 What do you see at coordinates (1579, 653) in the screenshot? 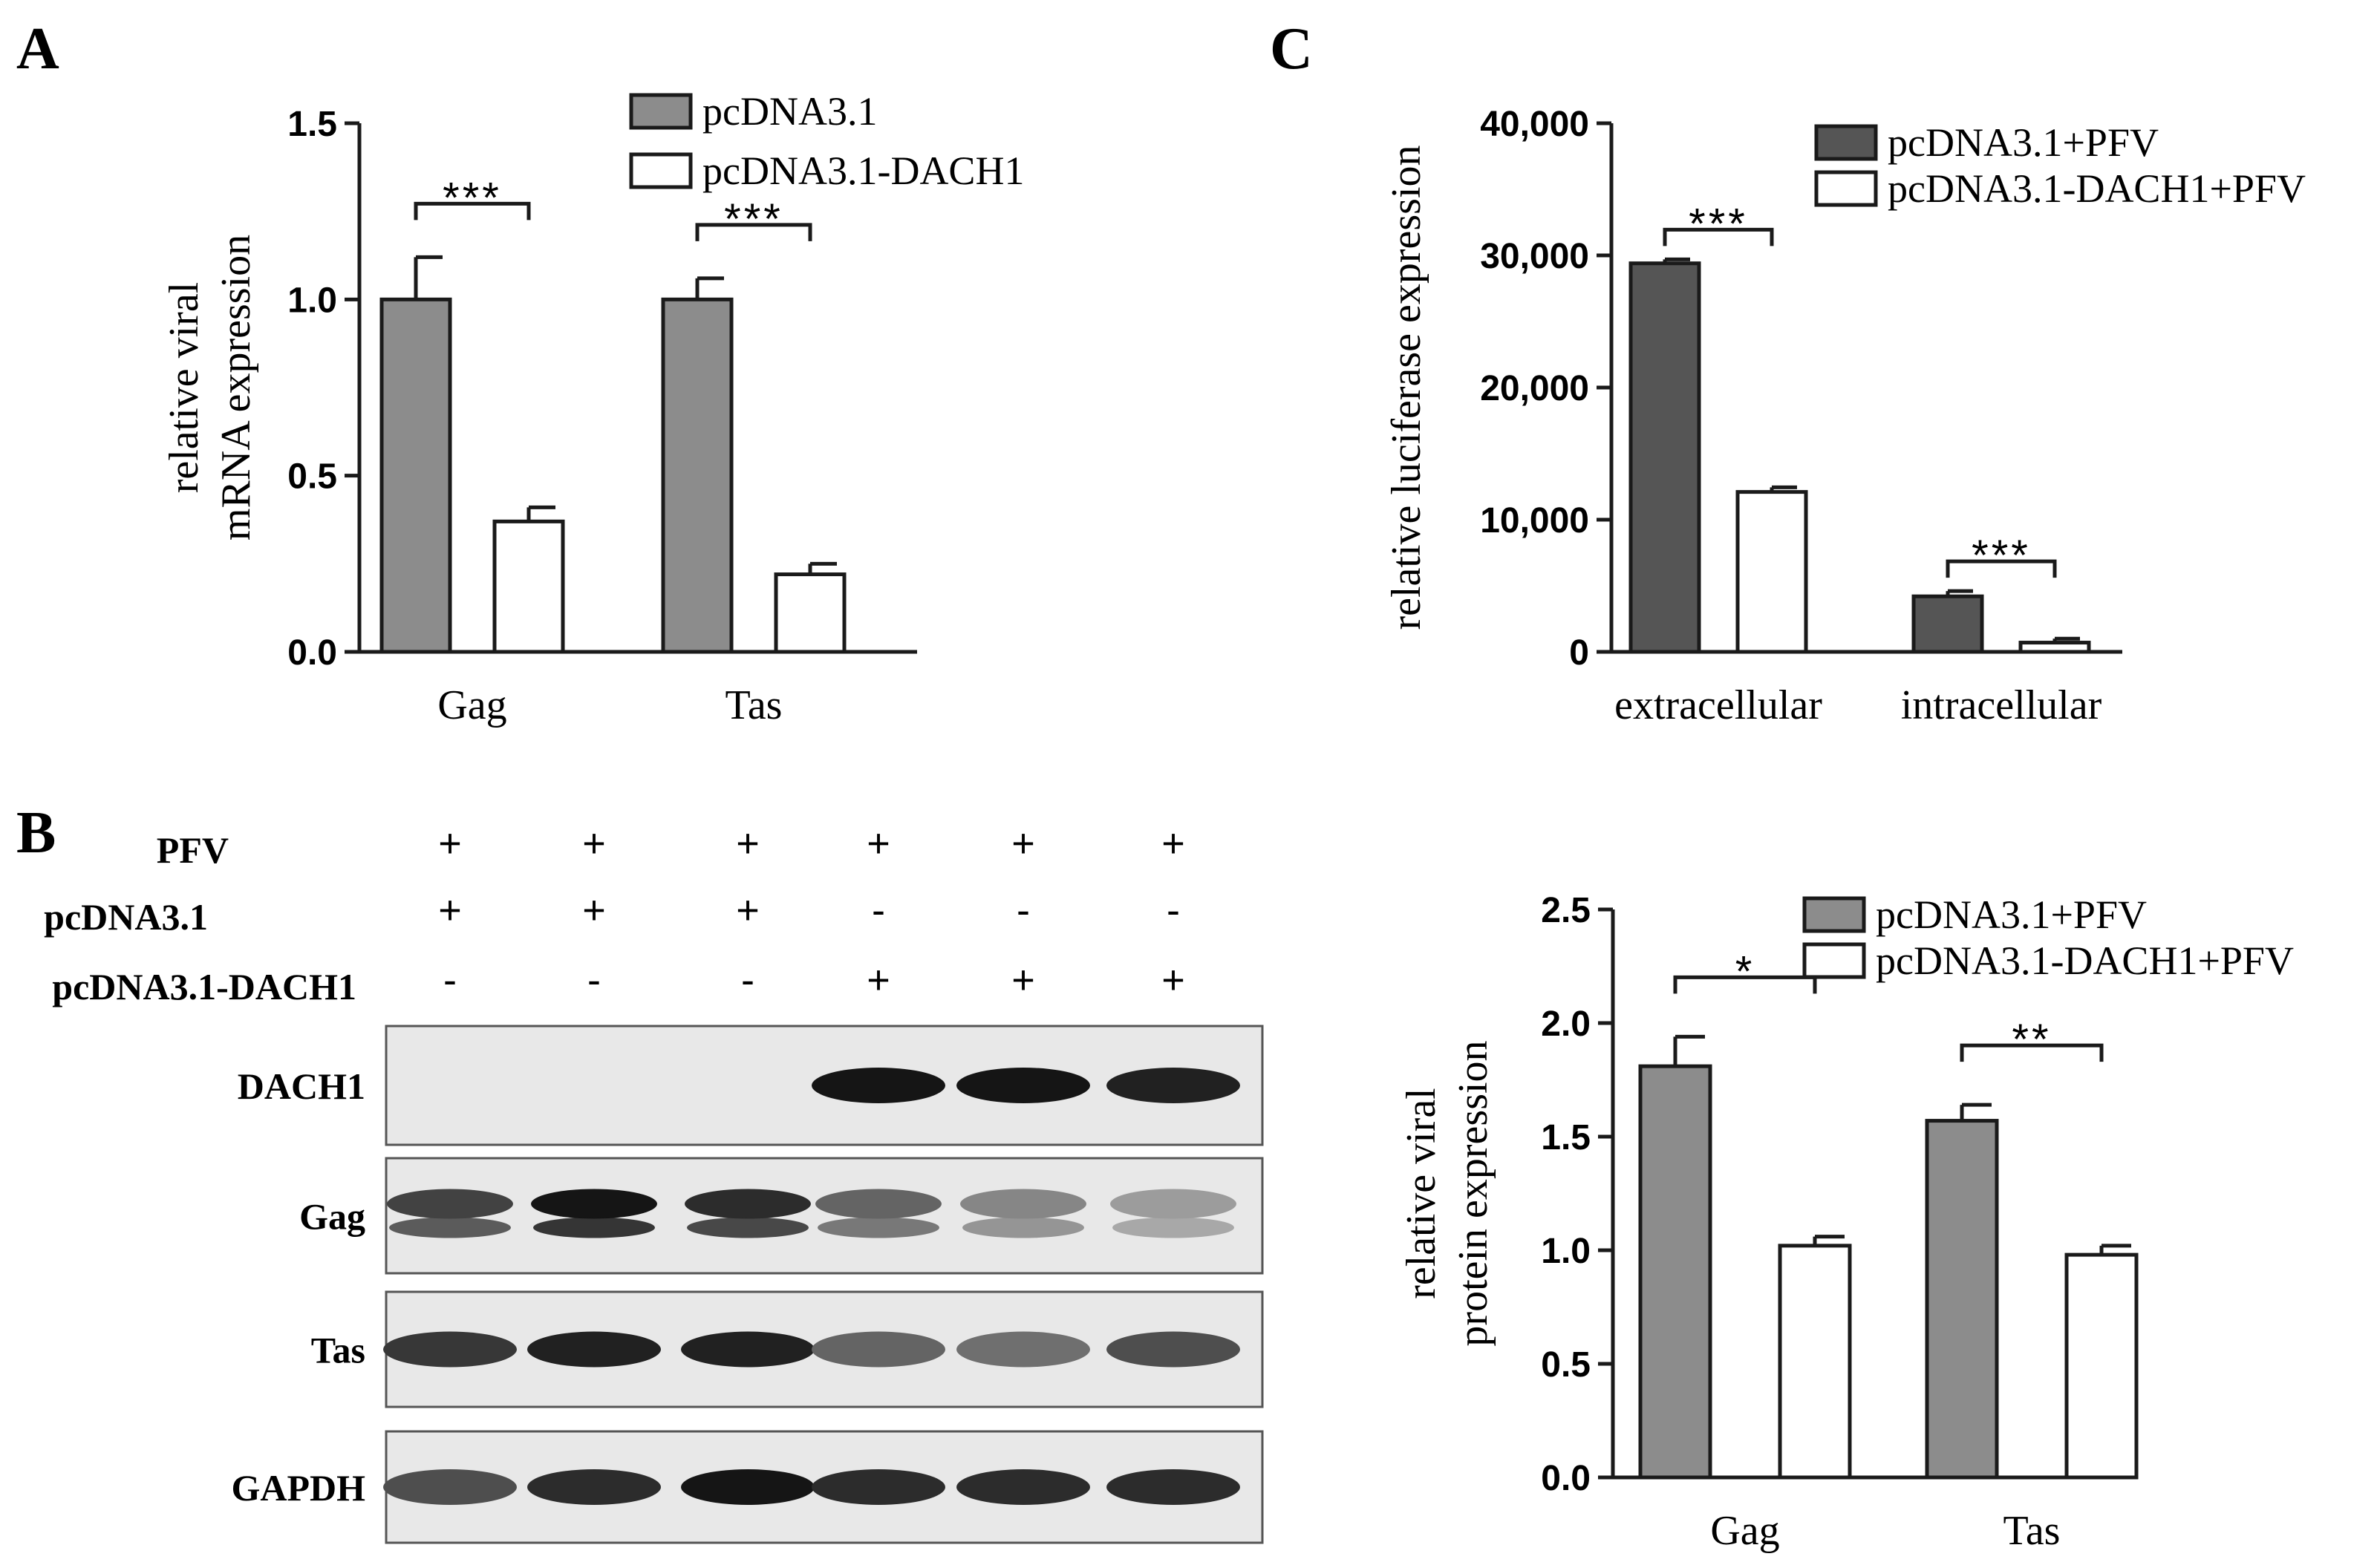
I see `y-tick-label: 0` at bounding box center [1579, 653].